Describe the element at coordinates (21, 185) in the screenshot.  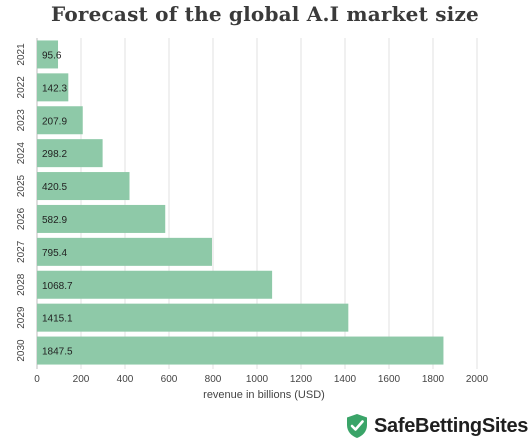
I see `y-category-label: 2025` at that location.